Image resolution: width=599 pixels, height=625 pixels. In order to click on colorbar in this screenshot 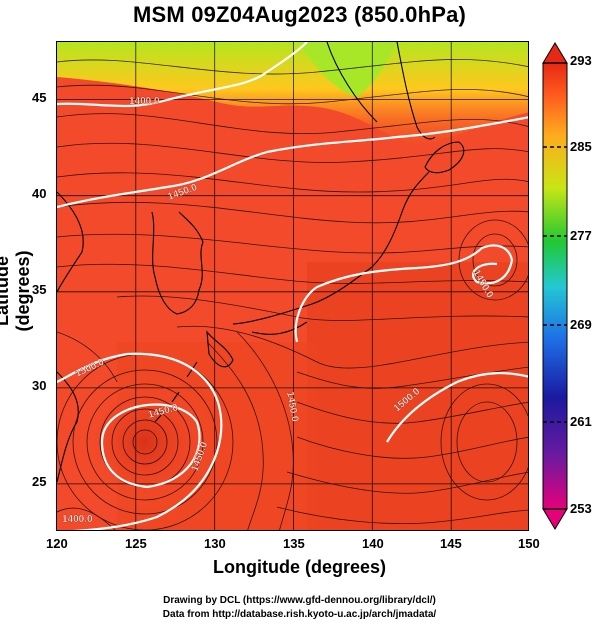, I will do `click(555, 286)`.